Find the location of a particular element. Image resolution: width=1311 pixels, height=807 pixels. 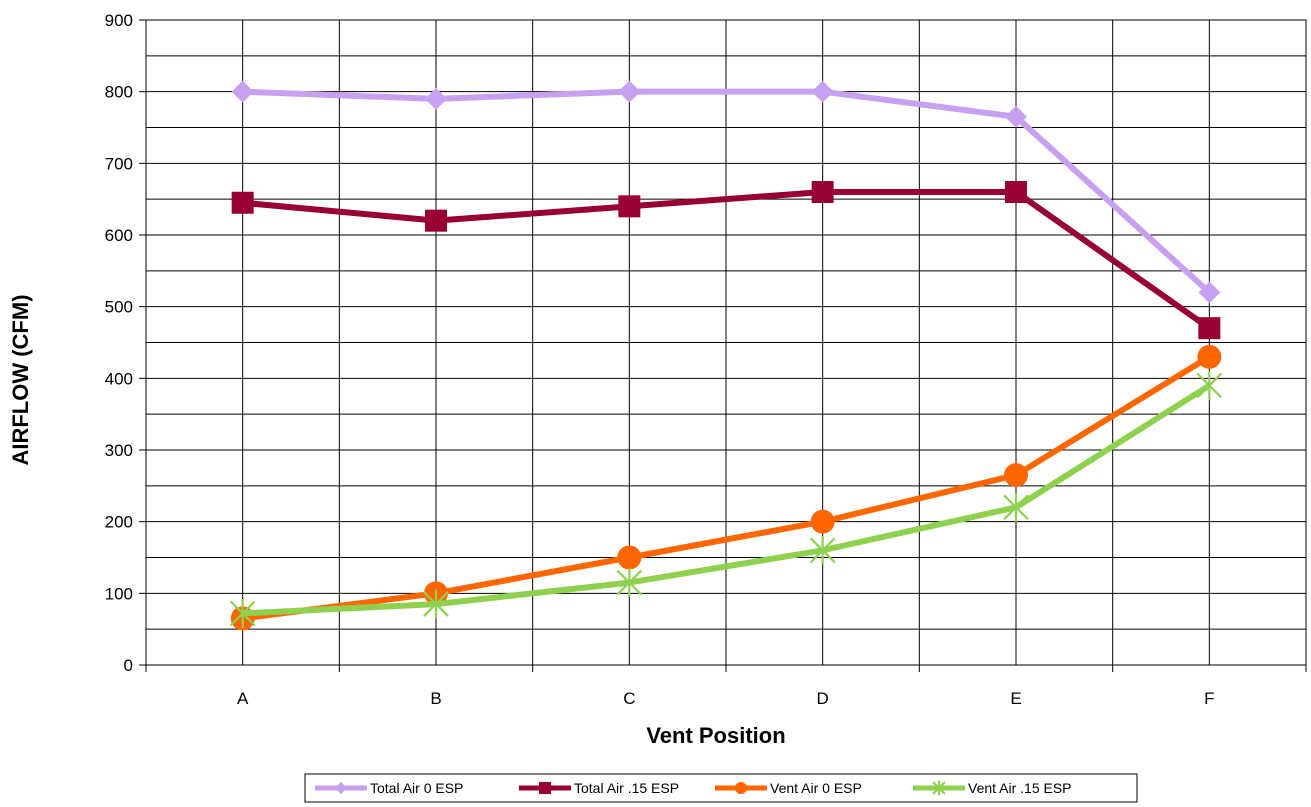

y-tick-label: 300 is located at coordinates (119, 450).